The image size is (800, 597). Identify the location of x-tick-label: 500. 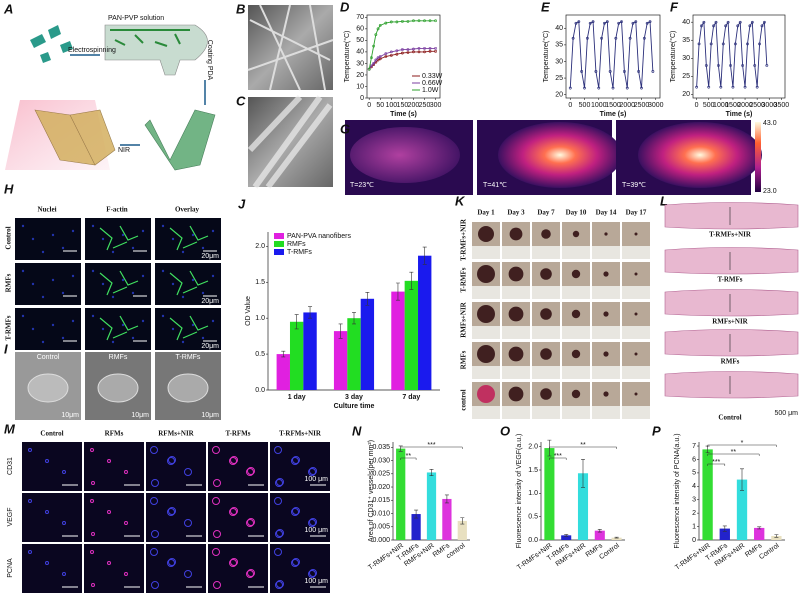
(709, 105).